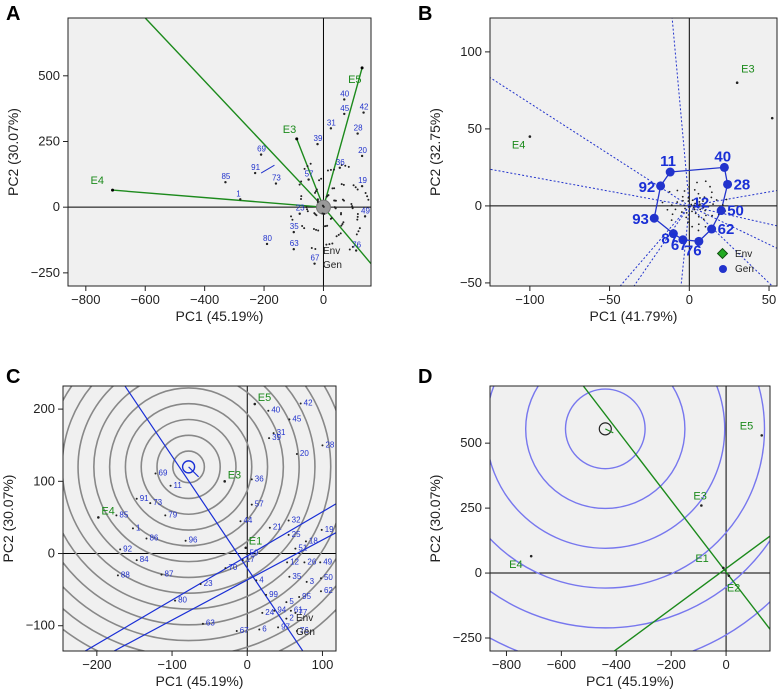 The height and width of the screenshot is (693, 782). Describe the element at coordinates (13, 14) in the screenshot. I see `panel-label-a: A` at that location.